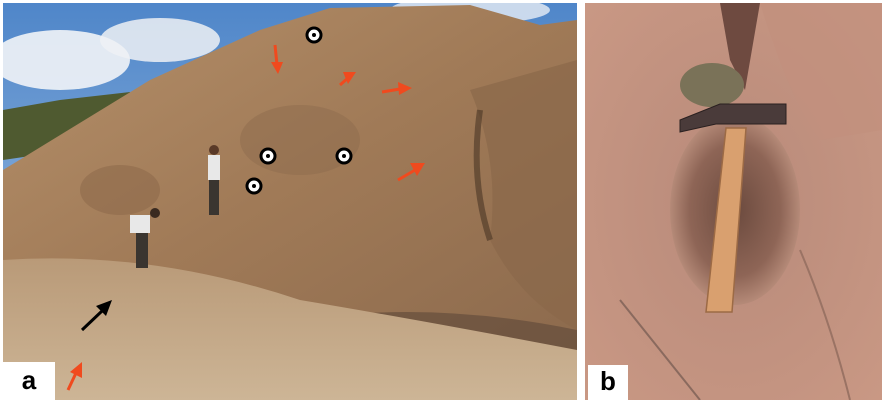  I want to click on label-box-b, so click(608, 382).